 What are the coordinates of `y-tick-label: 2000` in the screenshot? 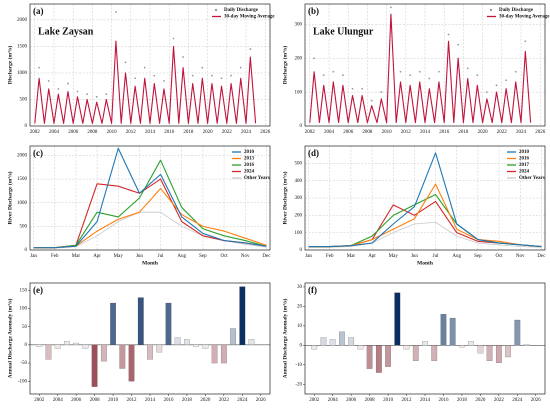 It's located at (22, 156).